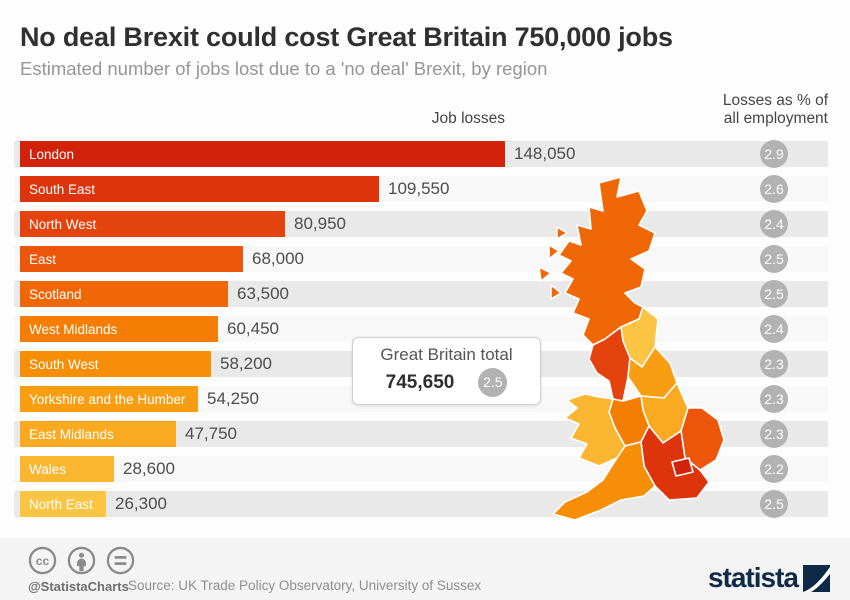 This screenshot has width=850, height=600. I want to click on map-region-london, so click(682, 467).